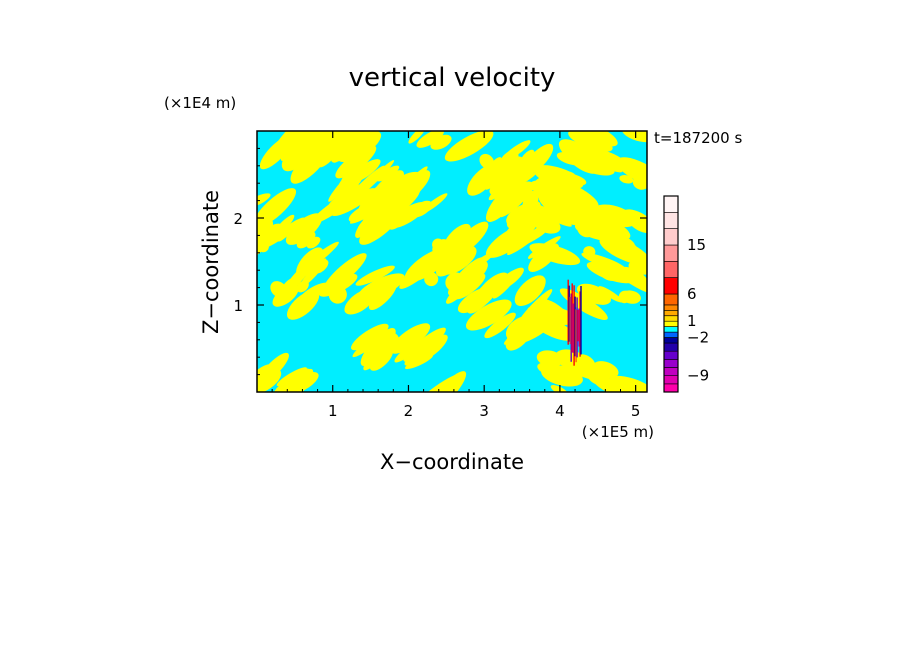 This screenshot has height=654, width=904. What do you see at coordinates (200, 103) in the screenshot?
I see `y-unit-label: (×1E4 m)` at bounding box center [200, 103].